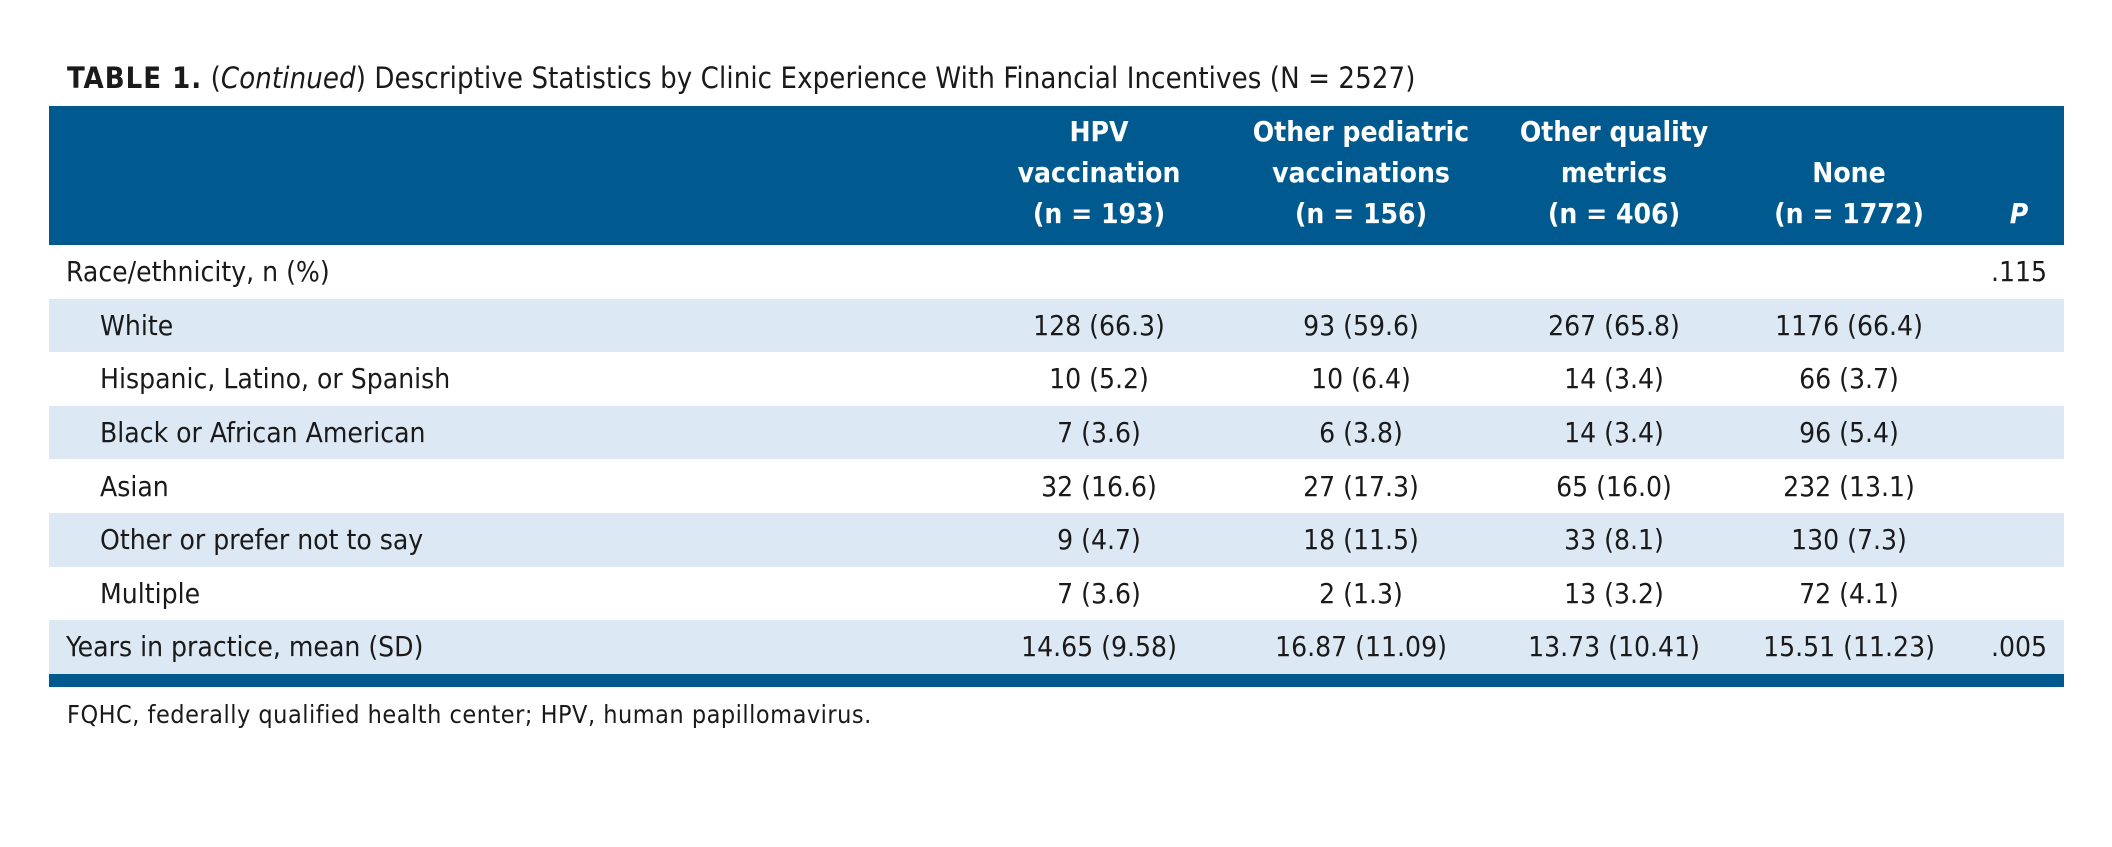 This screenshot has width=2112, height=847. I want to click on cell-value: 65 (16.0), so click(1614, 486).